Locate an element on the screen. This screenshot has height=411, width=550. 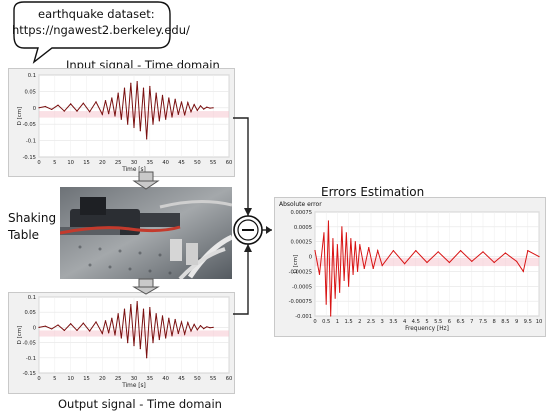
y-tick-label: -0.05 is located at coordinates (29, 125).